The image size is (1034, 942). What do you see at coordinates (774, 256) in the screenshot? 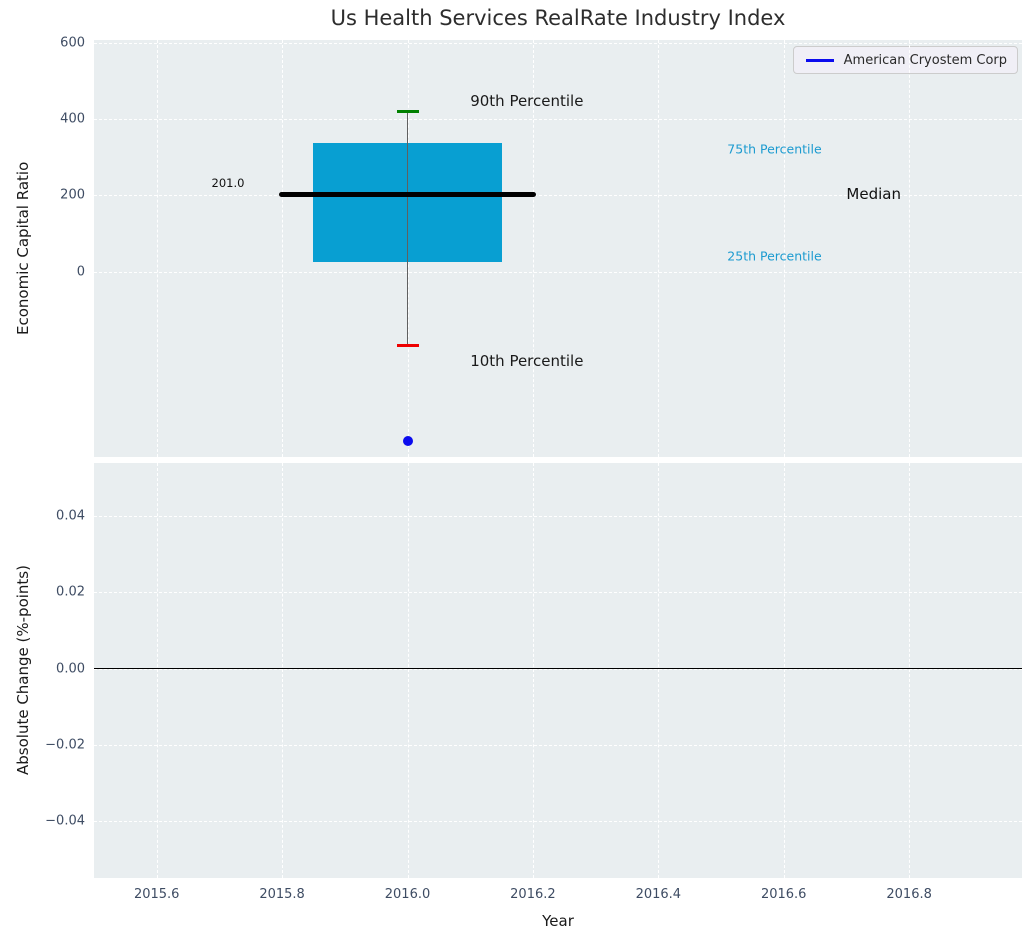
I see `25th-percentile-label: 25th Percentile` at bounding box center [774, 256].